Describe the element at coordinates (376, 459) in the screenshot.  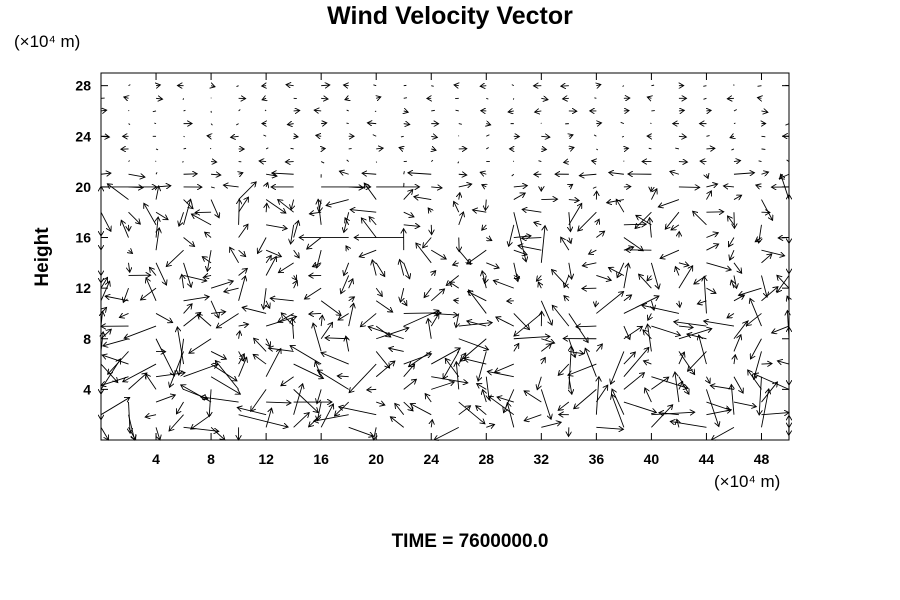
I see `x-tick-label: 20` at that location.